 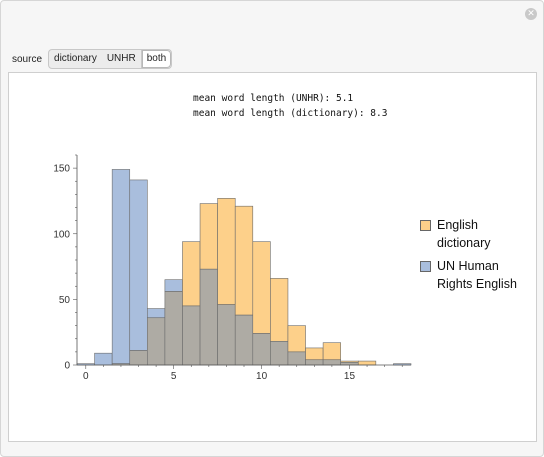 I want to click on x-tick-label: 5, so click(x=174, y=376).